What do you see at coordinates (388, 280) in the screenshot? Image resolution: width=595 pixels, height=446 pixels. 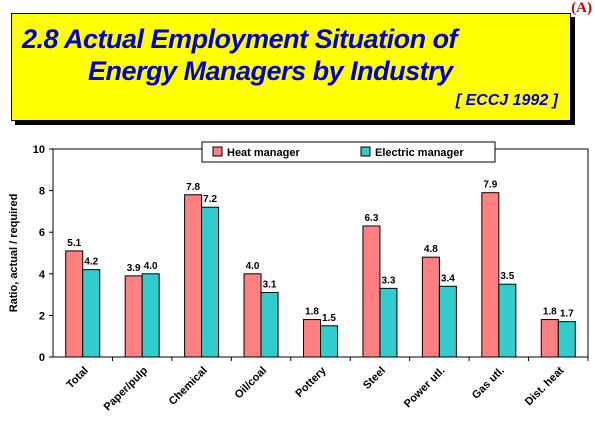 I see `data-label: 3.3` at bounding box center [388, 280].